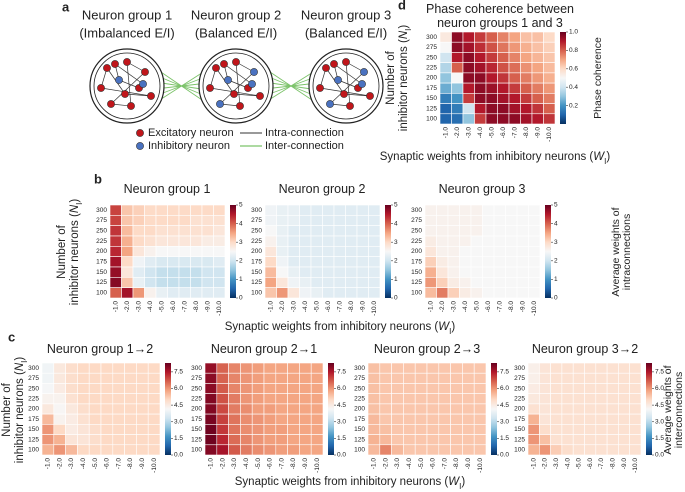 This screenshot has height=492, width=685. Describe the element at coordinates (556, 261) in the screenshot. I see `colorbar-tick-label: 2` at that location.